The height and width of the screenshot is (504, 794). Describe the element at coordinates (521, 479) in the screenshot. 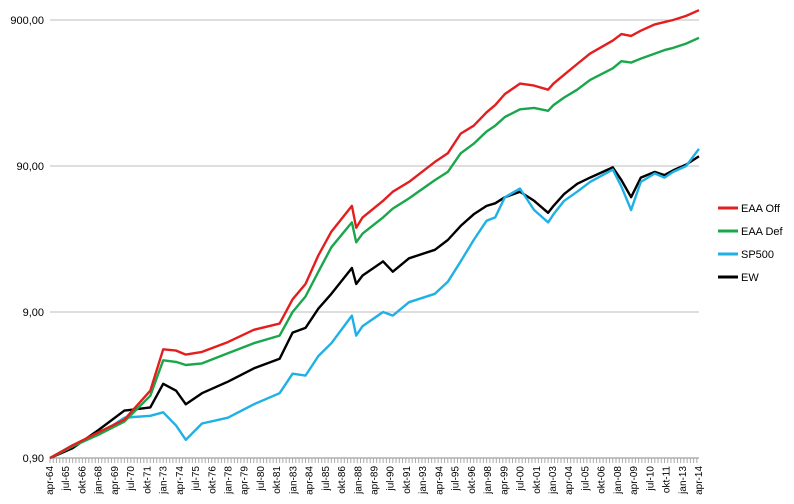

I see `x-tick-label: jul-00` at that location.